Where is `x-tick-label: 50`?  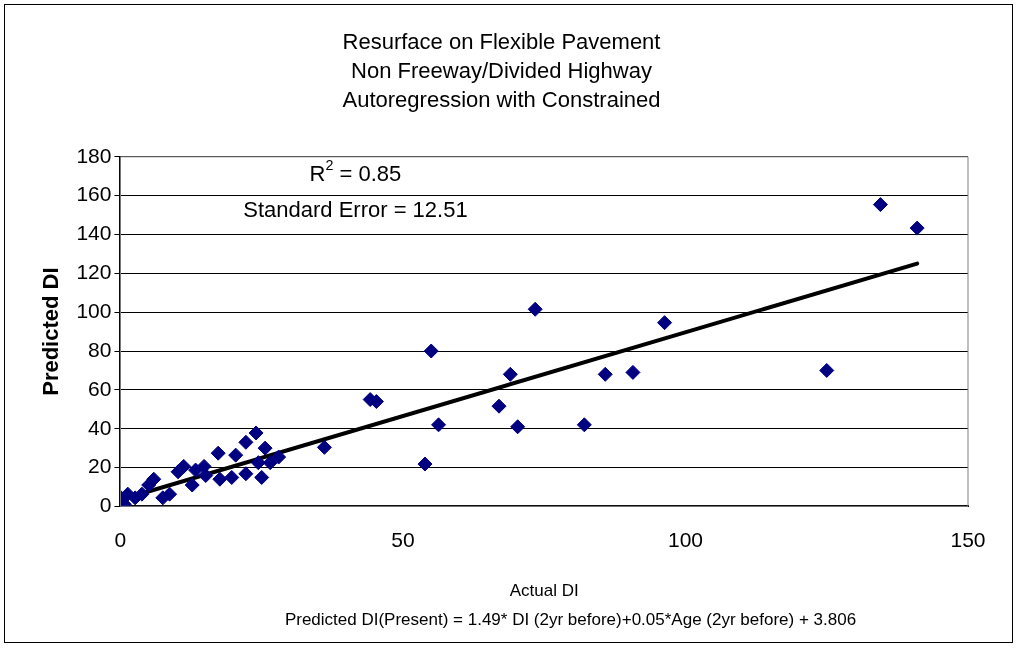 x-tick-label: 50 is located at coordinates (403, 539).